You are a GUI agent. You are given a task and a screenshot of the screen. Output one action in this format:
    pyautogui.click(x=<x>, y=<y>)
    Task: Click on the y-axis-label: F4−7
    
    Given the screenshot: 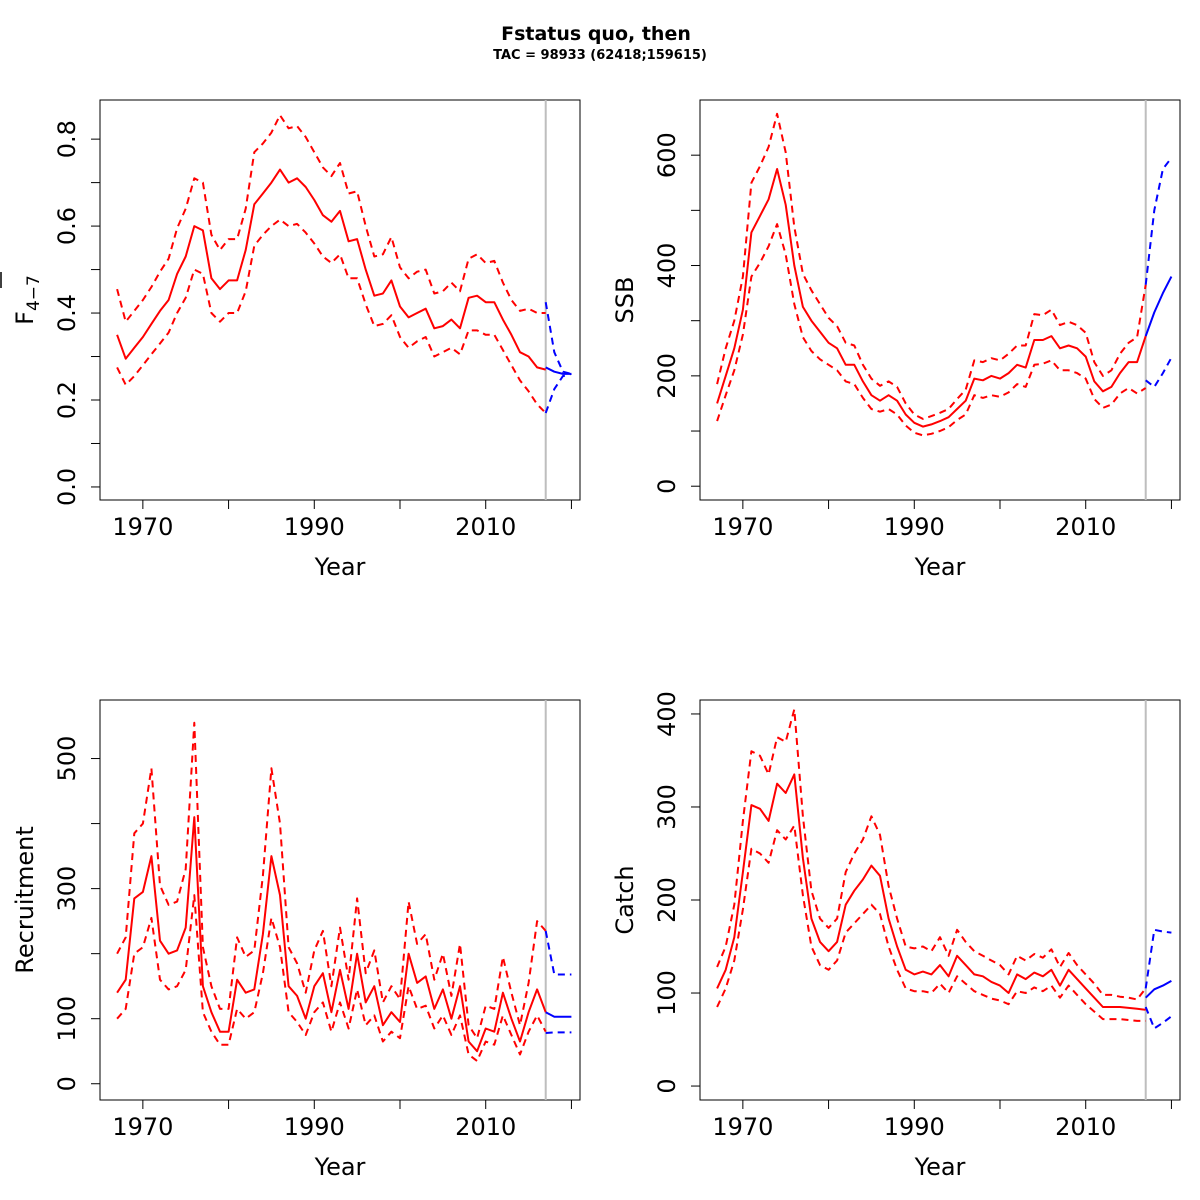 What is the action you would take?
    pyautogui.click(x=27, y=300)
    